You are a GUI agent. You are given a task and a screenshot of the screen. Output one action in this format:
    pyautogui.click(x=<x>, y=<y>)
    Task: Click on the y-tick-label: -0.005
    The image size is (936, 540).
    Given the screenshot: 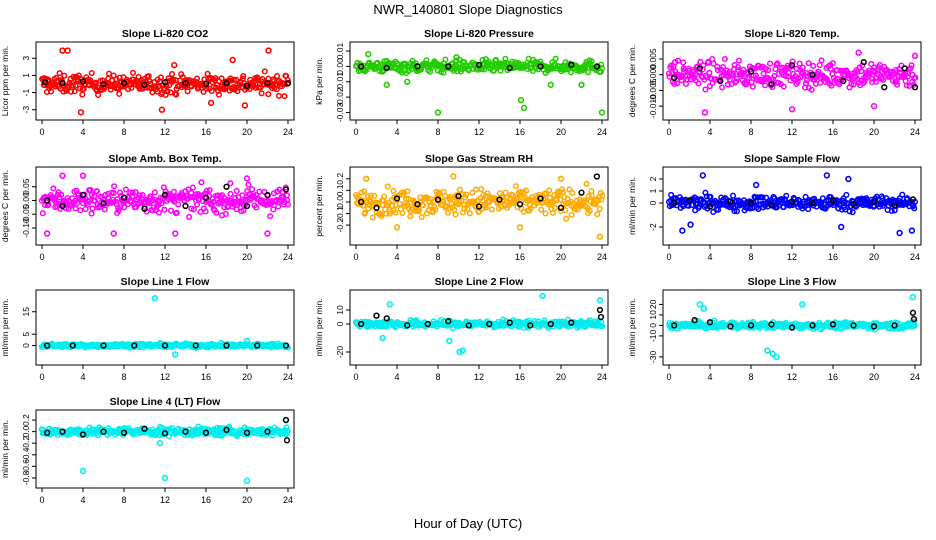 What is the action you would take?
    pyautogui.click(x=653, y=90)
    